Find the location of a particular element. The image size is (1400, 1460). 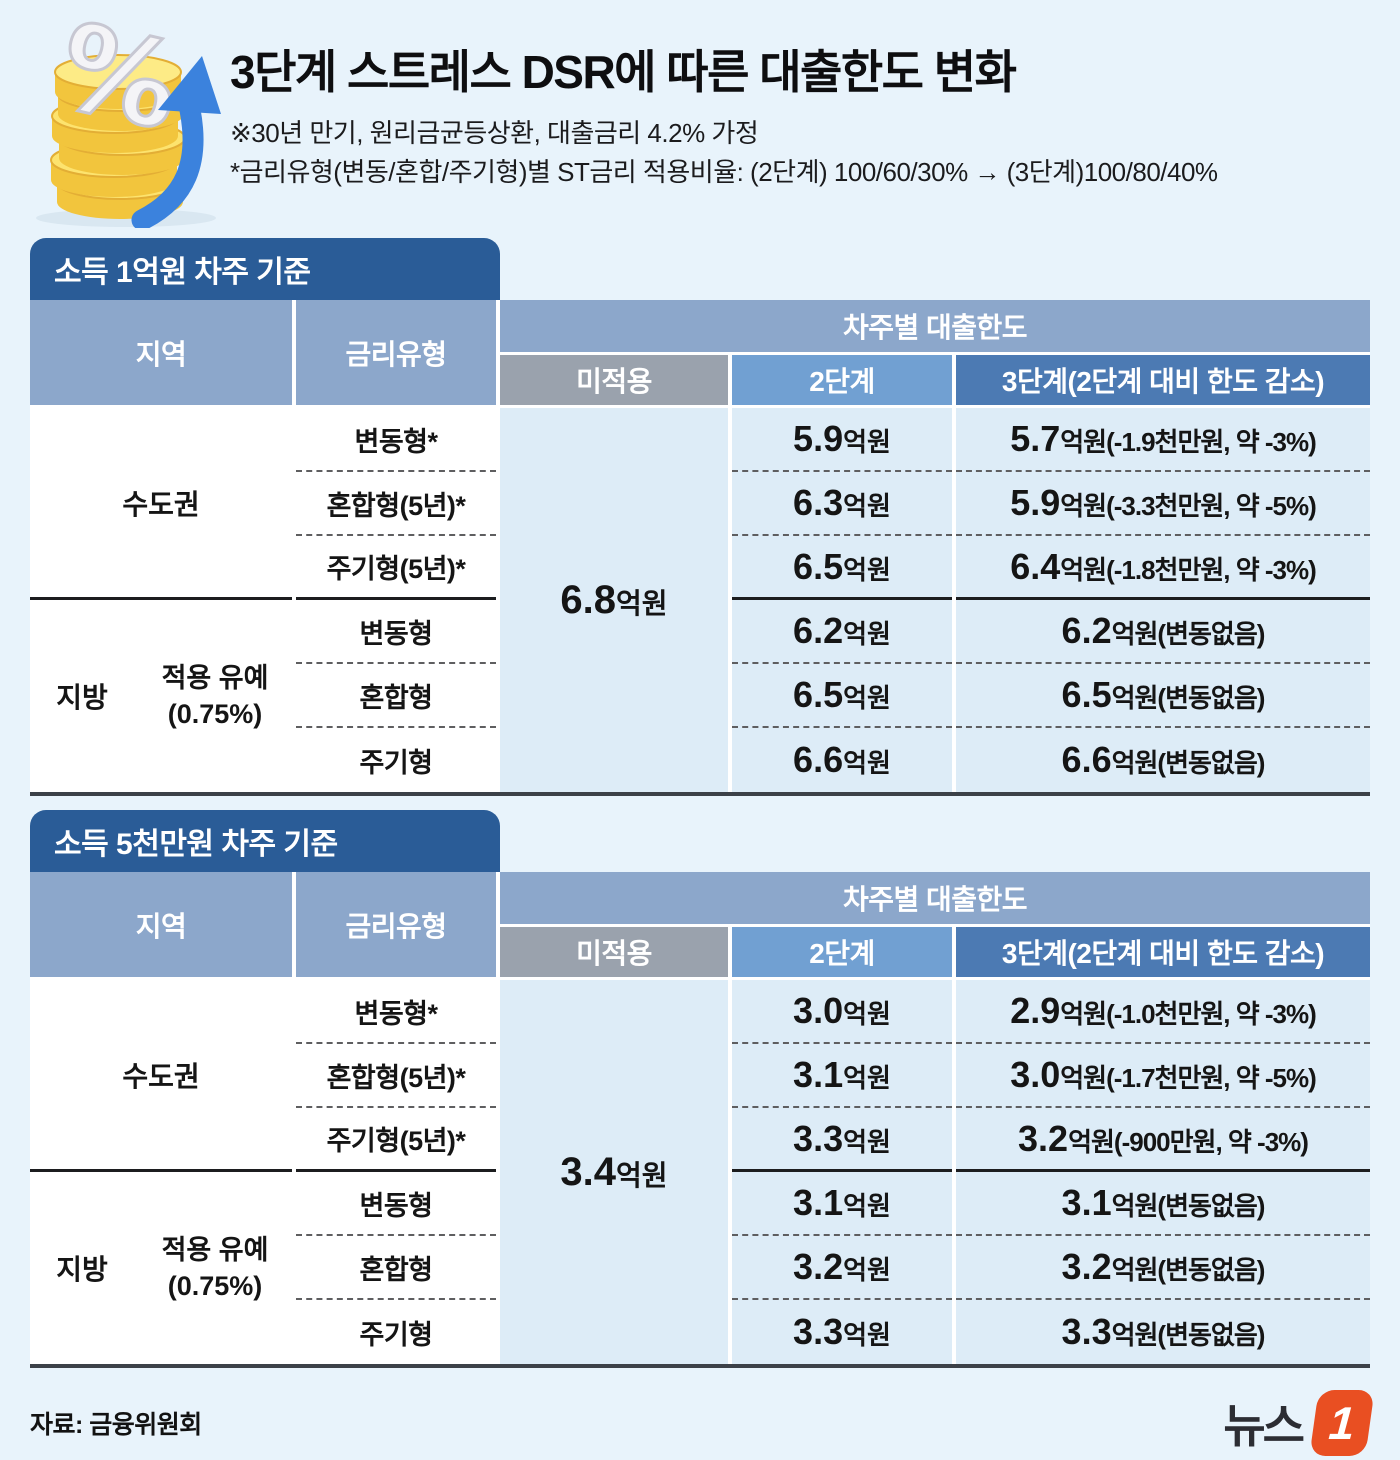

stage3-value-cell: 6.2억원(변동없음) is located at coordinates (1163, 632).